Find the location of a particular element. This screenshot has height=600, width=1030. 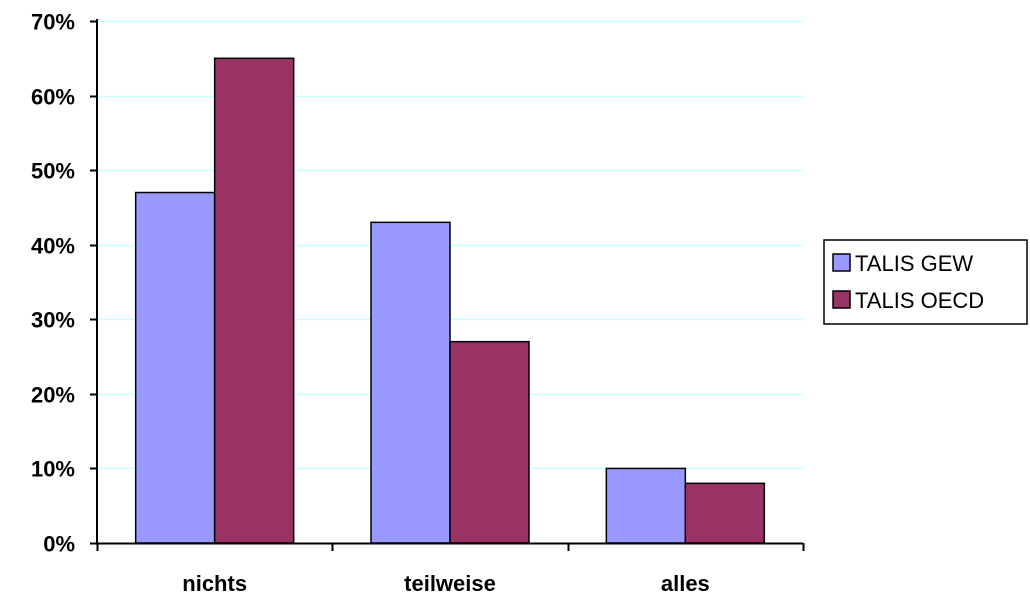

y-tick-label: 0% is located at coordinates (59, 544).